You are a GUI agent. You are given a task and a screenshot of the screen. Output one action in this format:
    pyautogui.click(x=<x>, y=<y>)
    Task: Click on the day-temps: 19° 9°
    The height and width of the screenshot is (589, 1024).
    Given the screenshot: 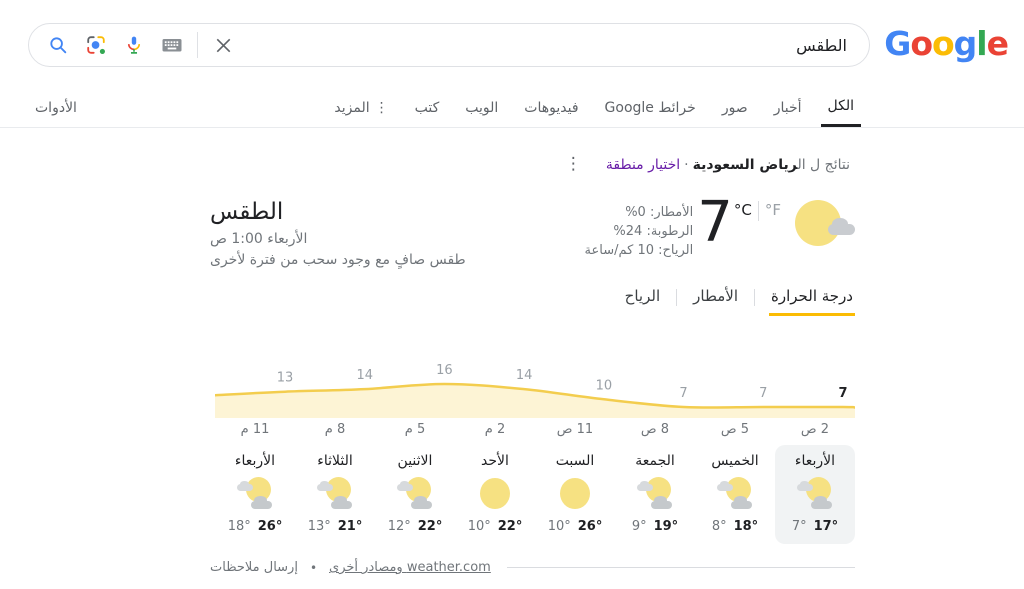 What is the action you would take?
    pyautogui.click(x=655, y=526)
    